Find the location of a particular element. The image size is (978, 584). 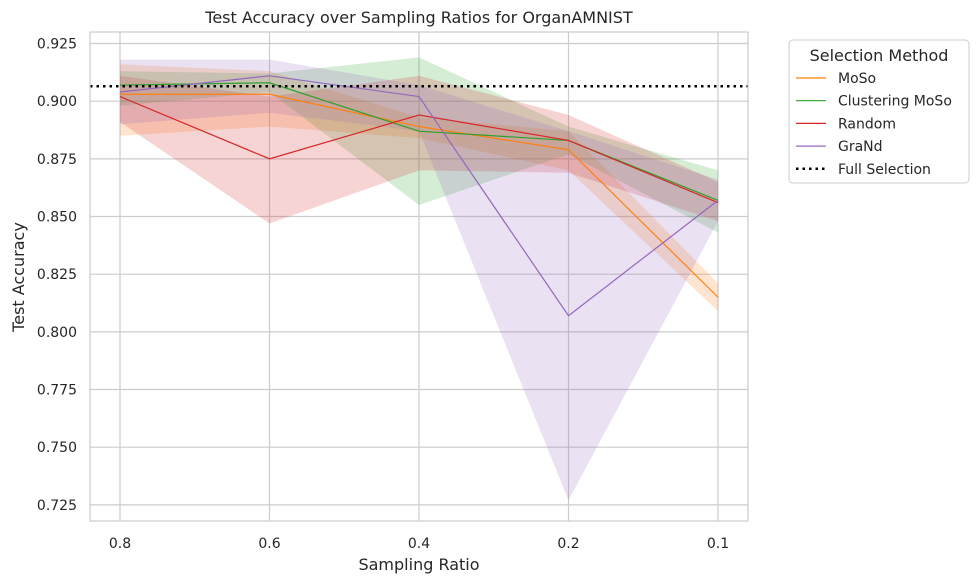

y-tick-label: 0.825 is located at coordinates (57, 275).